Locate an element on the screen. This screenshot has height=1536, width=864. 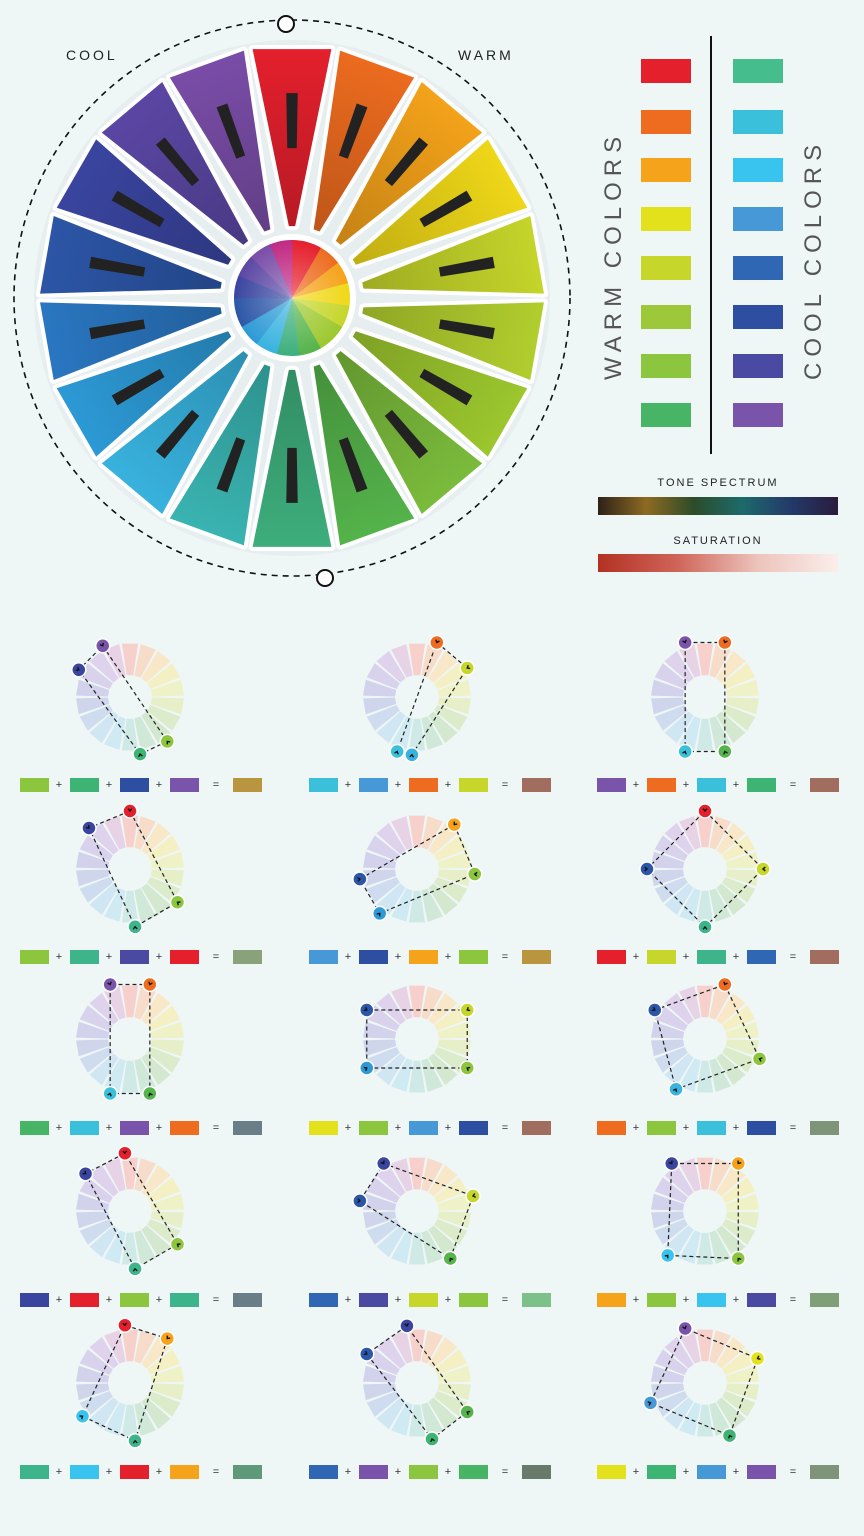
orbit-handle-top is located at coordinates (286, 24).